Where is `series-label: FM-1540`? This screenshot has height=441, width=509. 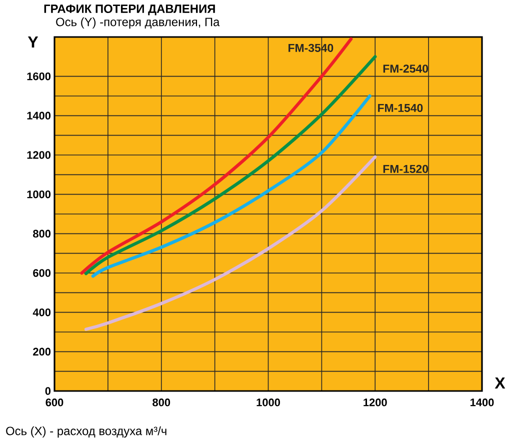
series-label: FM-1540 is located at coordinates (400, 108).